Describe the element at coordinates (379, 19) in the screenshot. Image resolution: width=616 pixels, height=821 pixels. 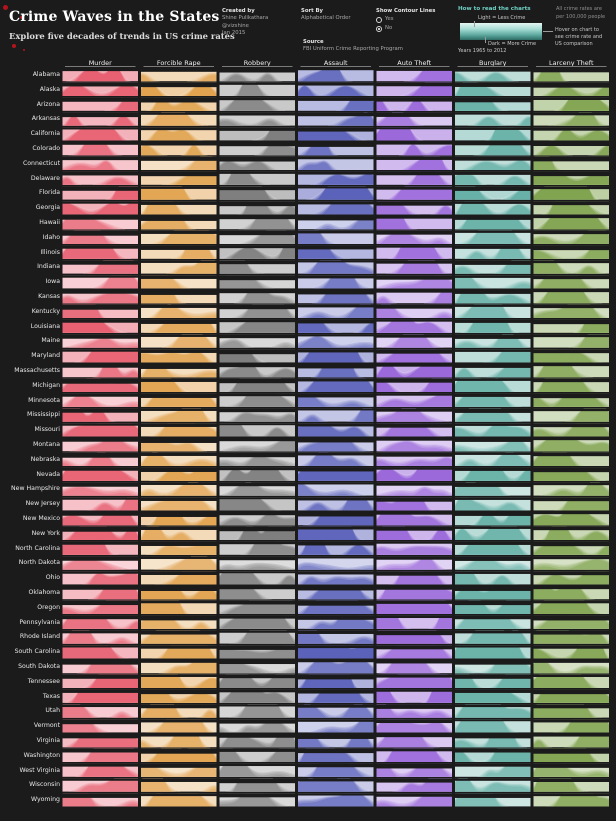
I see `radio-yes-icon` at that location.